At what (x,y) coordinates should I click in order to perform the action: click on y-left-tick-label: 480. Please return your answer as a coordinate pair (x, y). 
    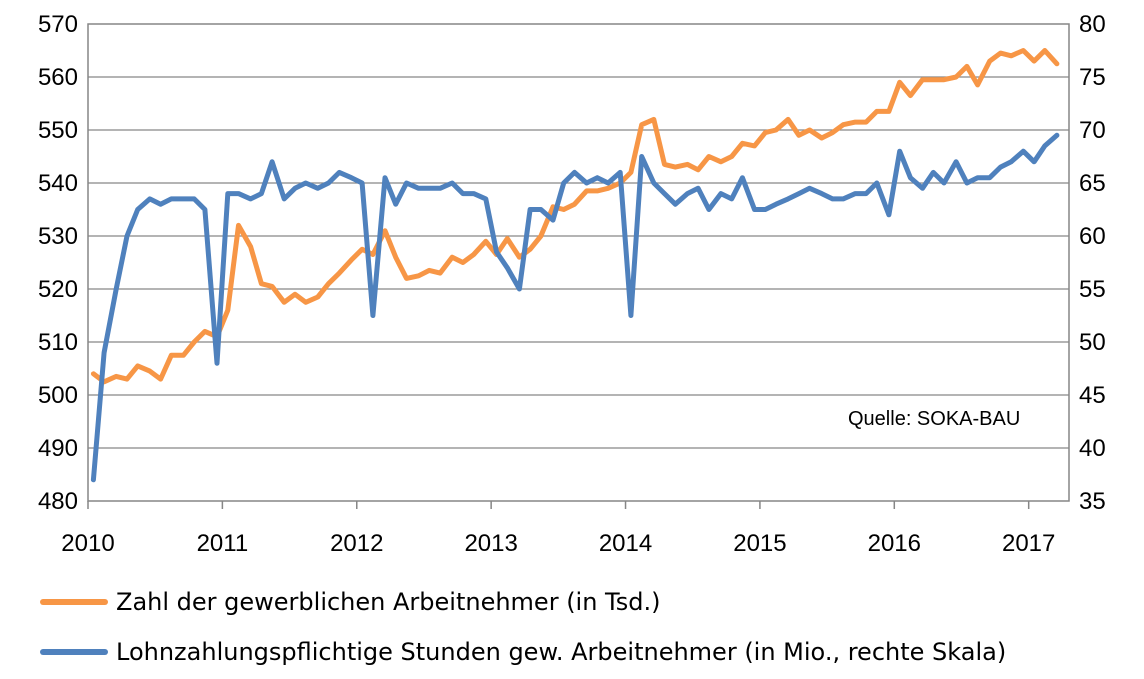
    Looking at the image, I should click on (58, 501).